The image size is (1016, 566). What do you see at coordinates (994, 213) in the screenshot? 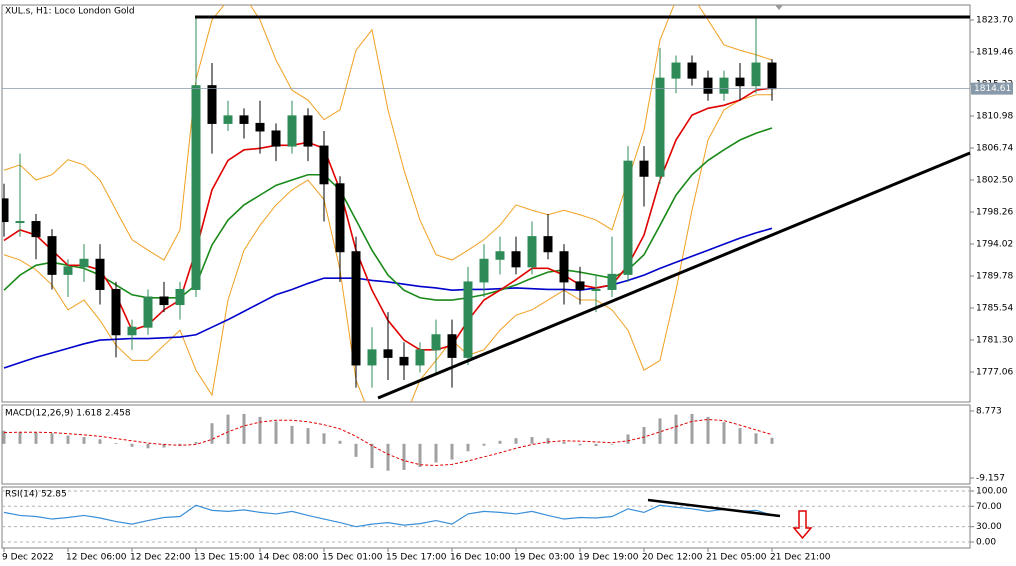
I see `y-tick-label: 1798.26` at bounding box center [994, 213].